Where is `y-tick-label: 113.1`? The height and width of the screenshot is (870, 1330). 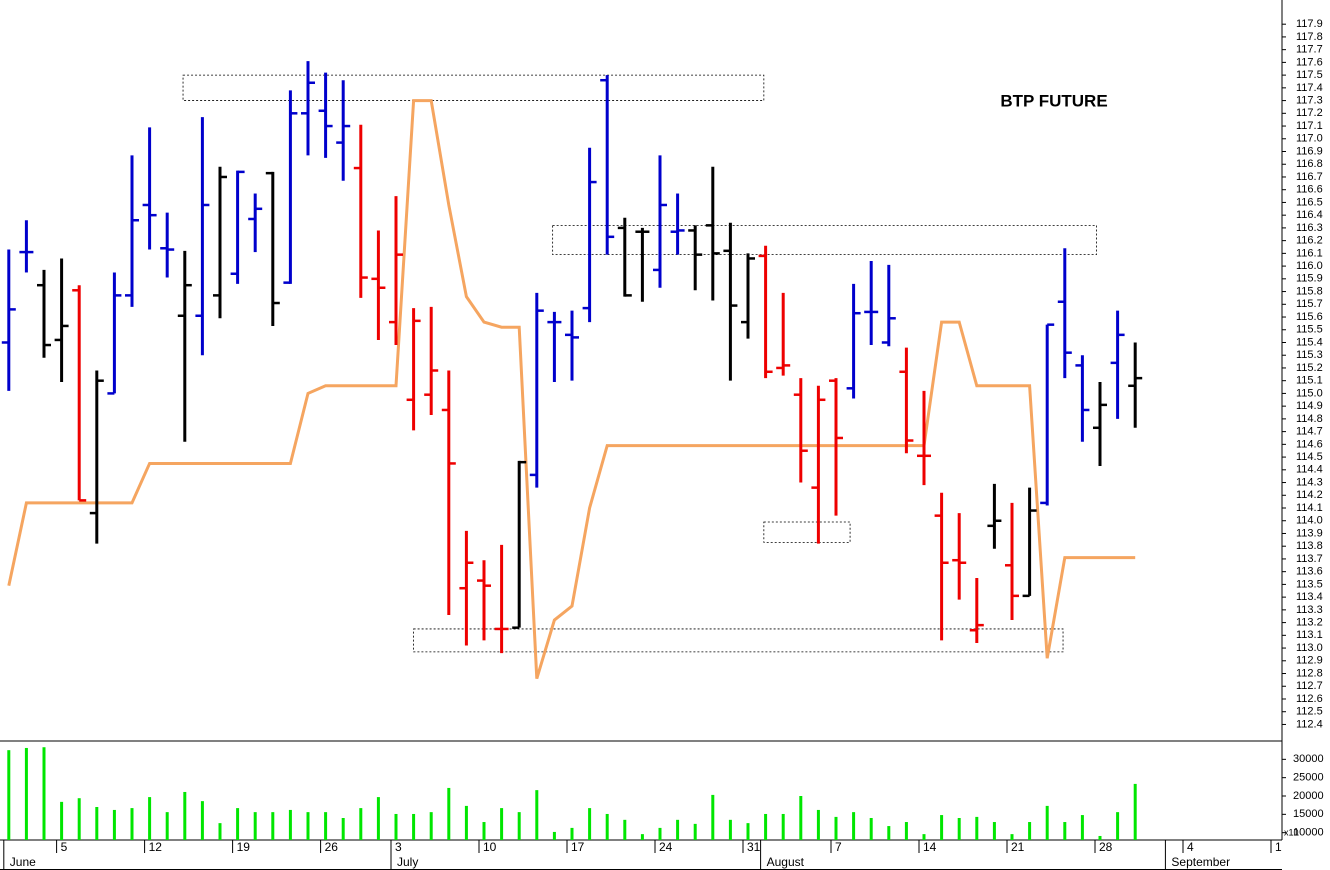 y-tick-label: 113.1 is located at coordinates (1309, 635).